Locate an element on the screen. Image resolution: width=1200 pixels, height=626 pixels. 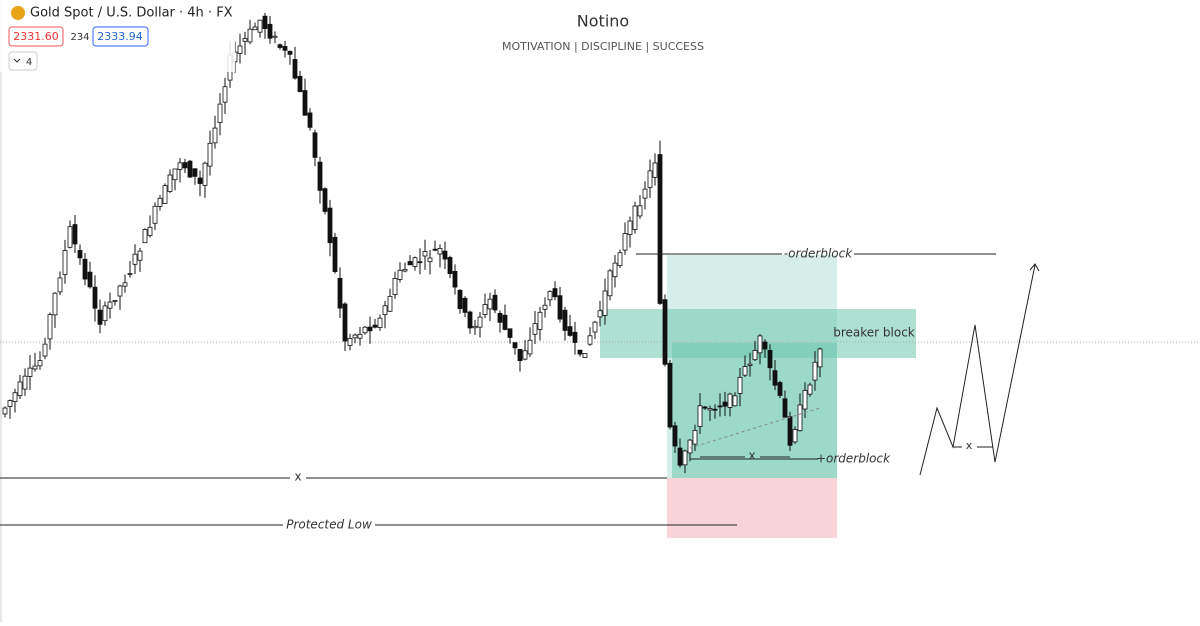
symbol-title: Gold Spot / U.S. Dollar · 4h · FX is located at coordinates (131, 13).